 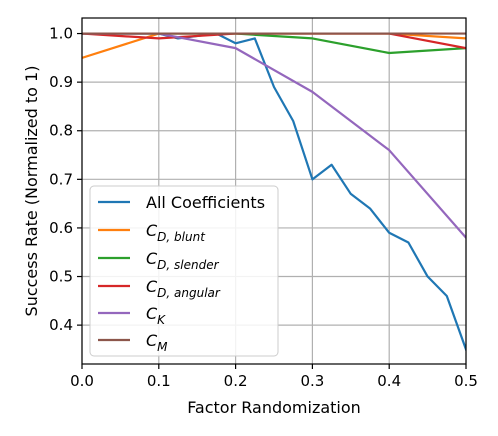 I want to click on x-tick-label: 0.0, so click(x=82, y=381).